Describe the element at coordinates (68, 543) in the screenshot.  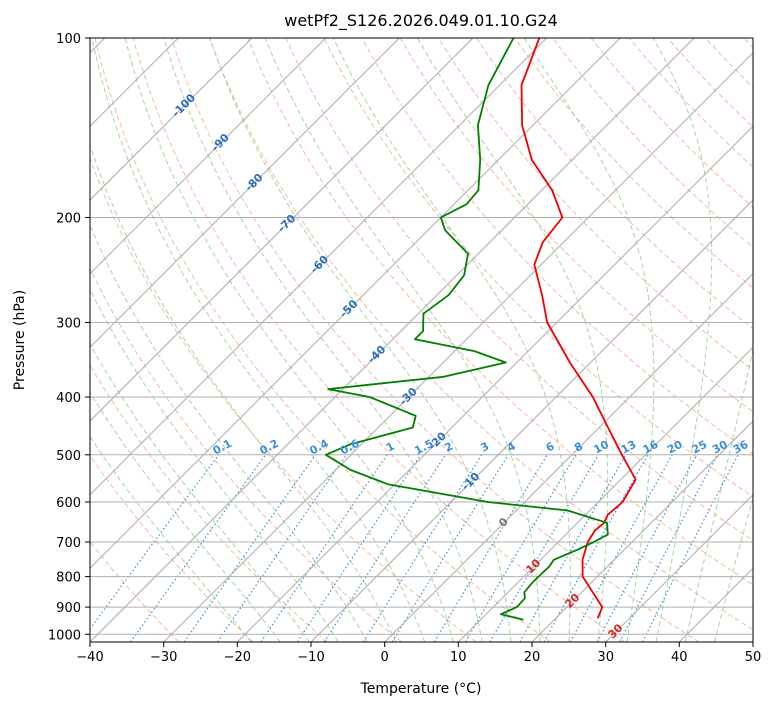
I see `y-tick-label: 700` at that location.